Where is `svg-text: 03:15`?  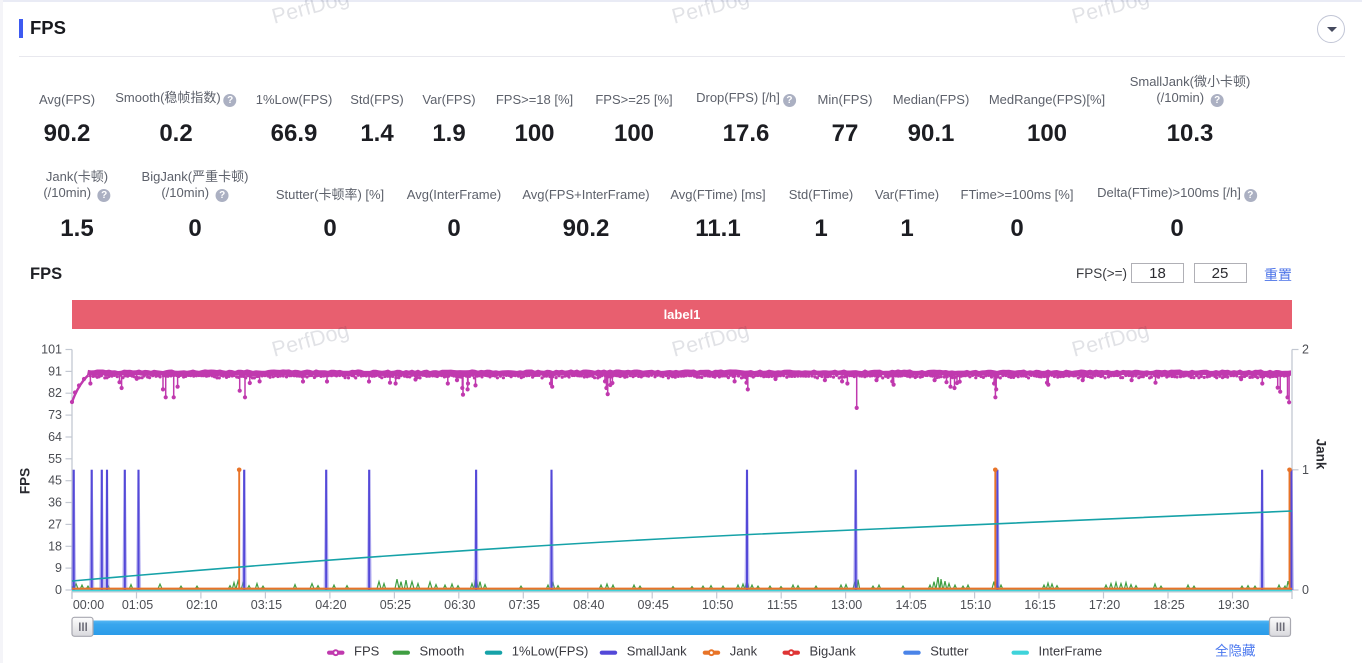
svg-text: 03:15 is located at coordinates (266, 605).